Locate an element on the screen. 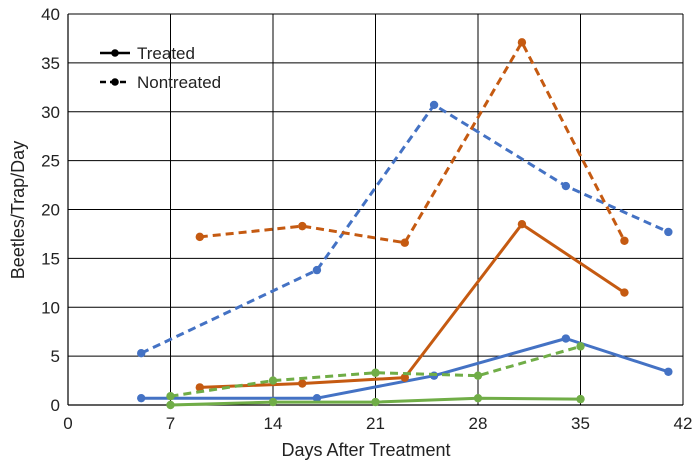  y-tick-label: 35 is located at coordinates (50, 63).